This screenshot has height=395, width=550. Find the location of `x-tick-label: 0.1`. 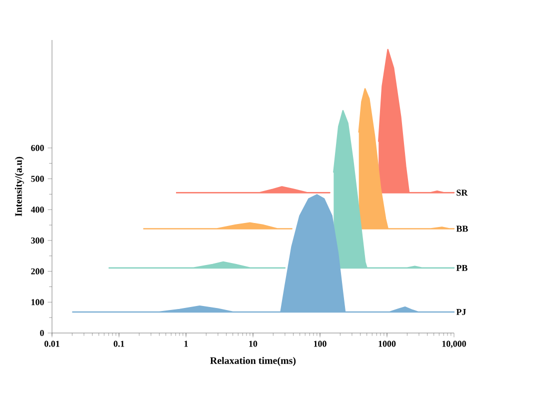

x-tick-label: 0.1 is located at coordinates (119, 343).